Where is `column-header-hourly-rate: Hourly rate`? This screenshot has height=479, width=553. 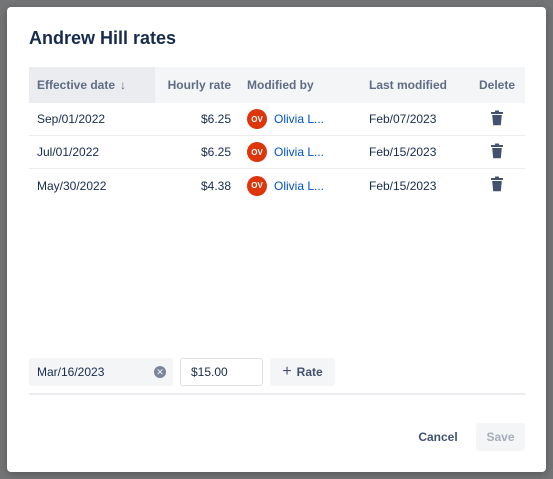 column-header-hourly-rate: Hourly rate is located at coordinates (199, 85).